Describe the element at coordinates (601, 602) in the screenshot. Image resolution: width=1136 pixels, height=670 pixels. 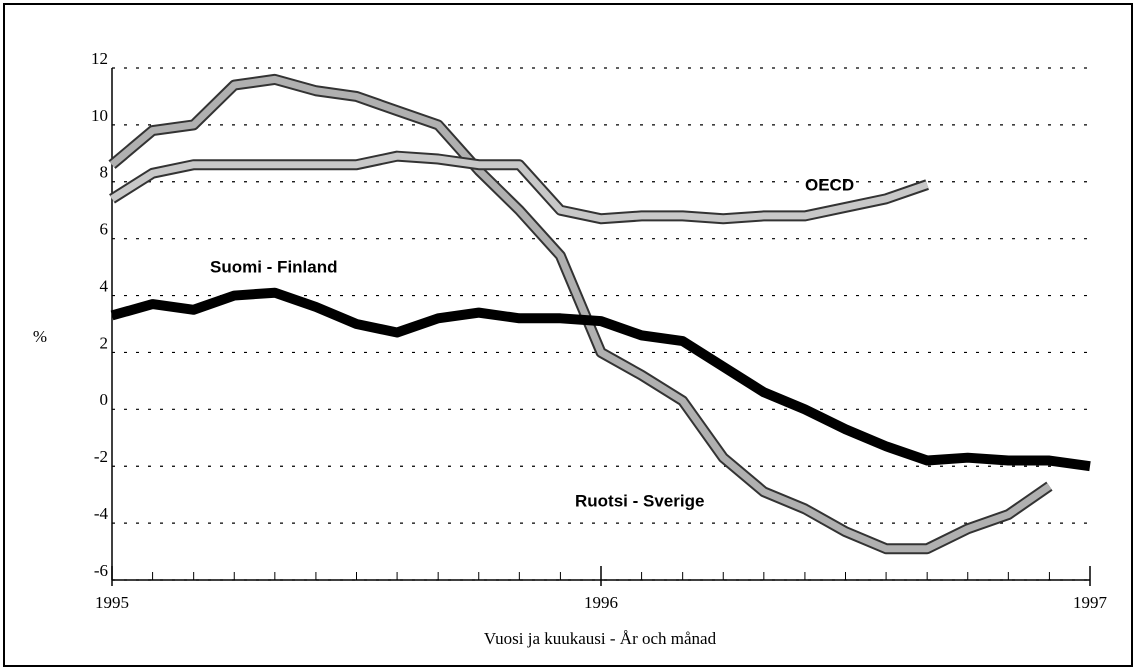
I see `x-tick-label: 1996` at that location.